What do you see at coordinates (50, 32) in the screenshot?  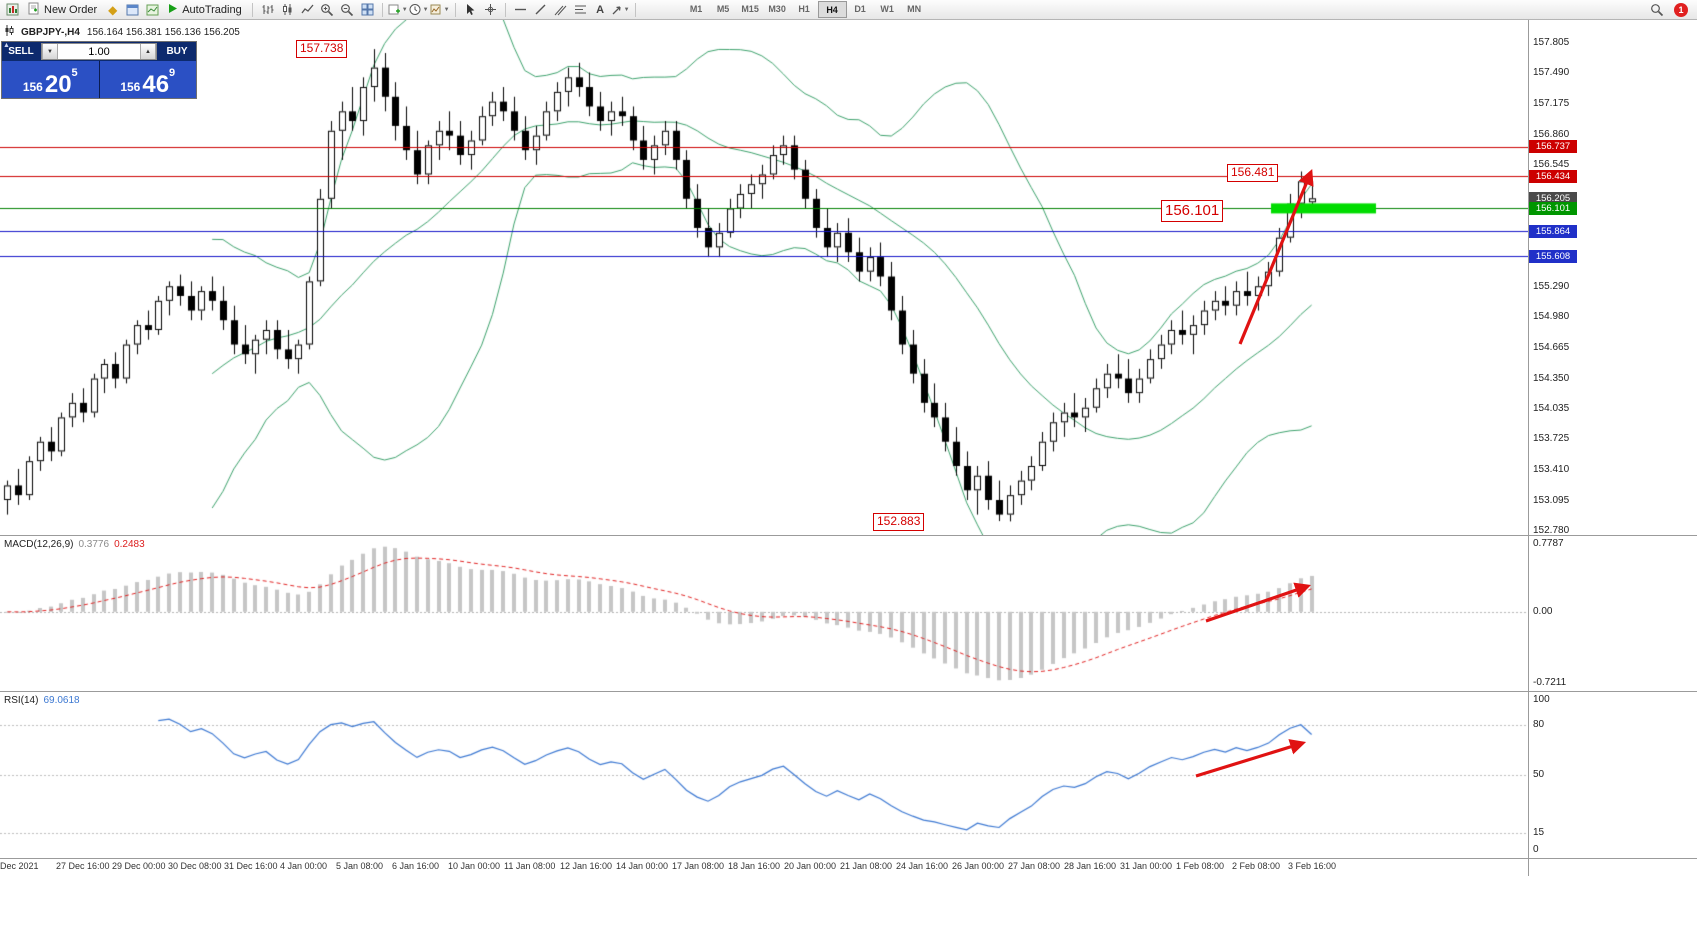 I see `chart-symbol-label: GBPJPY-,H4` at bounding box center [50, 32].